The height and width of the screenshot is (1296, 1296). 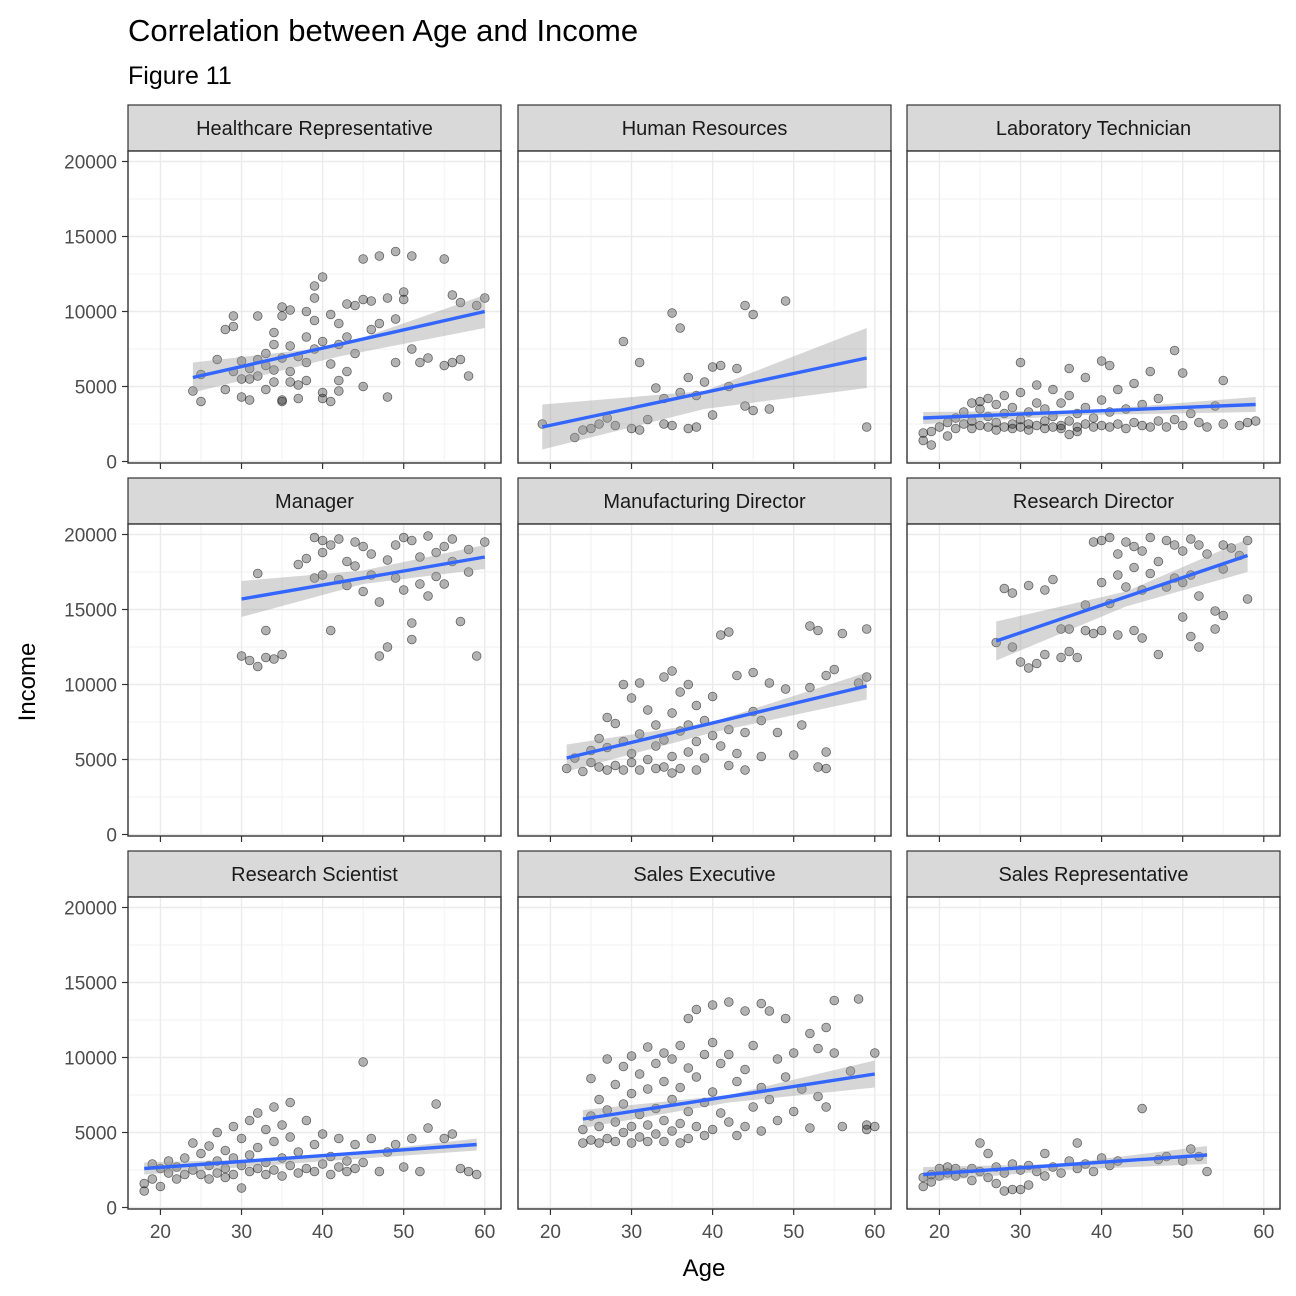 I want to click on confidence-band, so click(x=704, y=389).